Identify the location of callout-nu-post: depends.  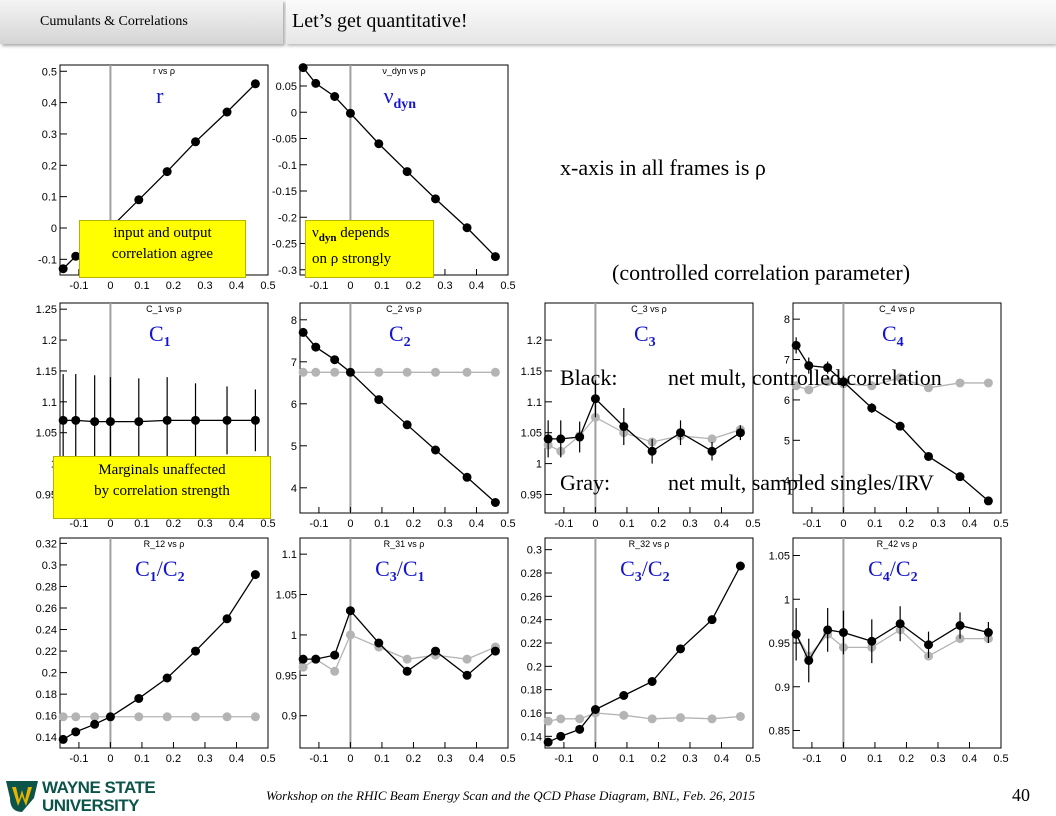
(363, 233).